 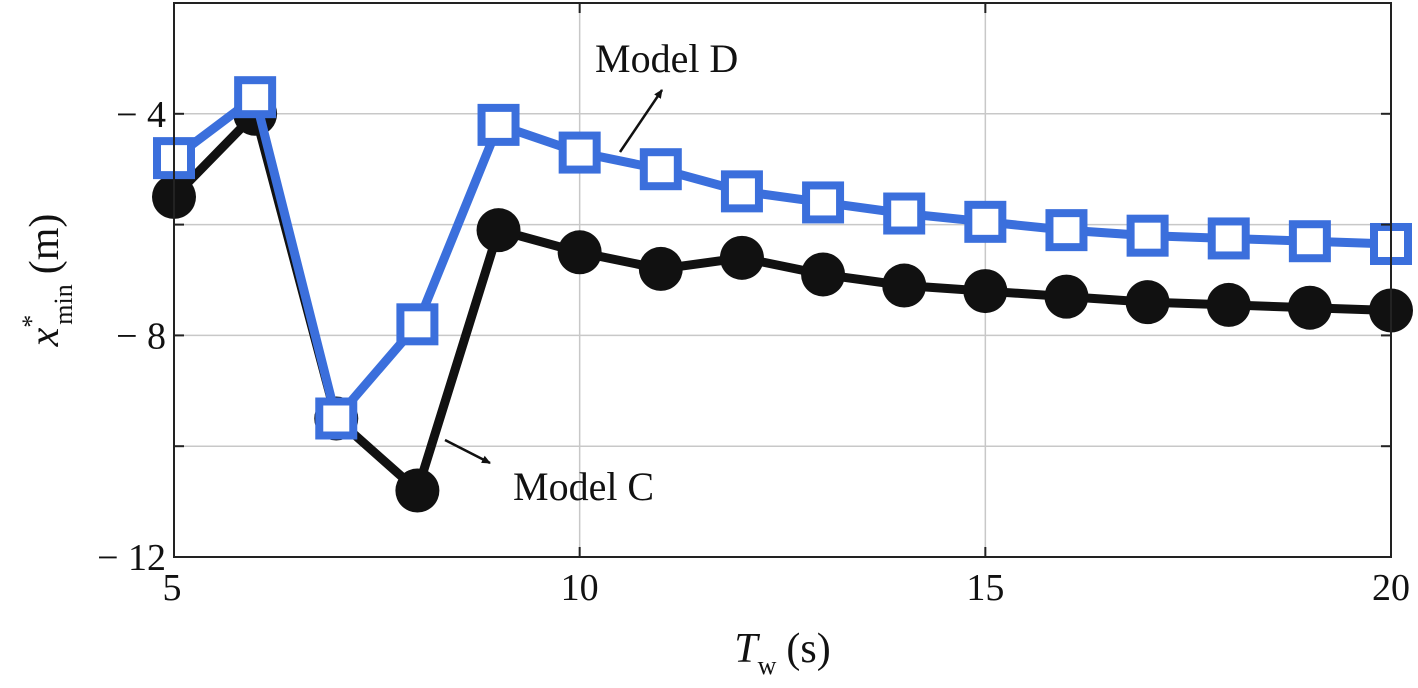 I want to click on y-tick-label: − 4, so click(x=141, y=115).